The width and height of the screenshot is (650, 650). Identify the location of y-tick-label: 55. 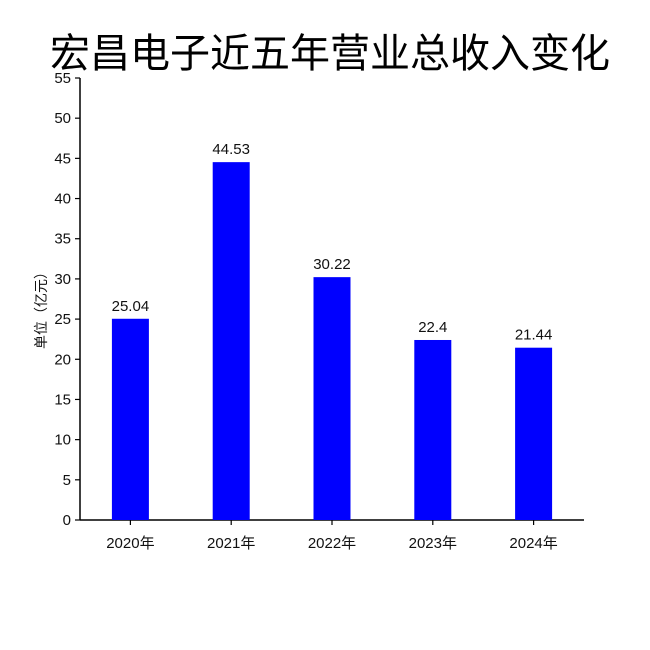
(62, 78).